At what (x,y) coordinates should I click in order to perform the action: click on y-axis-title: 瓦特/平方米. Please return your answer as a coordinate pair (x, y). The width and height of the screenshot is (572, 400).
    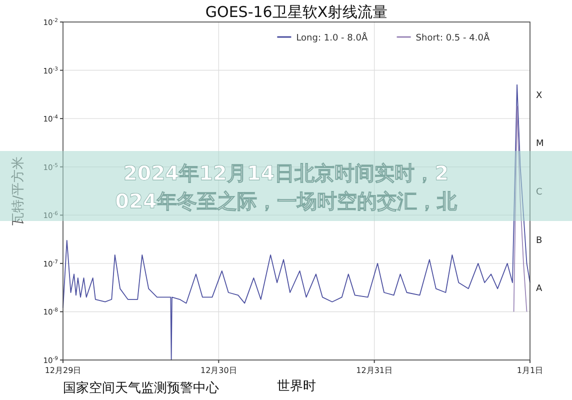
    Looking at the image, I should click on (18, 191).